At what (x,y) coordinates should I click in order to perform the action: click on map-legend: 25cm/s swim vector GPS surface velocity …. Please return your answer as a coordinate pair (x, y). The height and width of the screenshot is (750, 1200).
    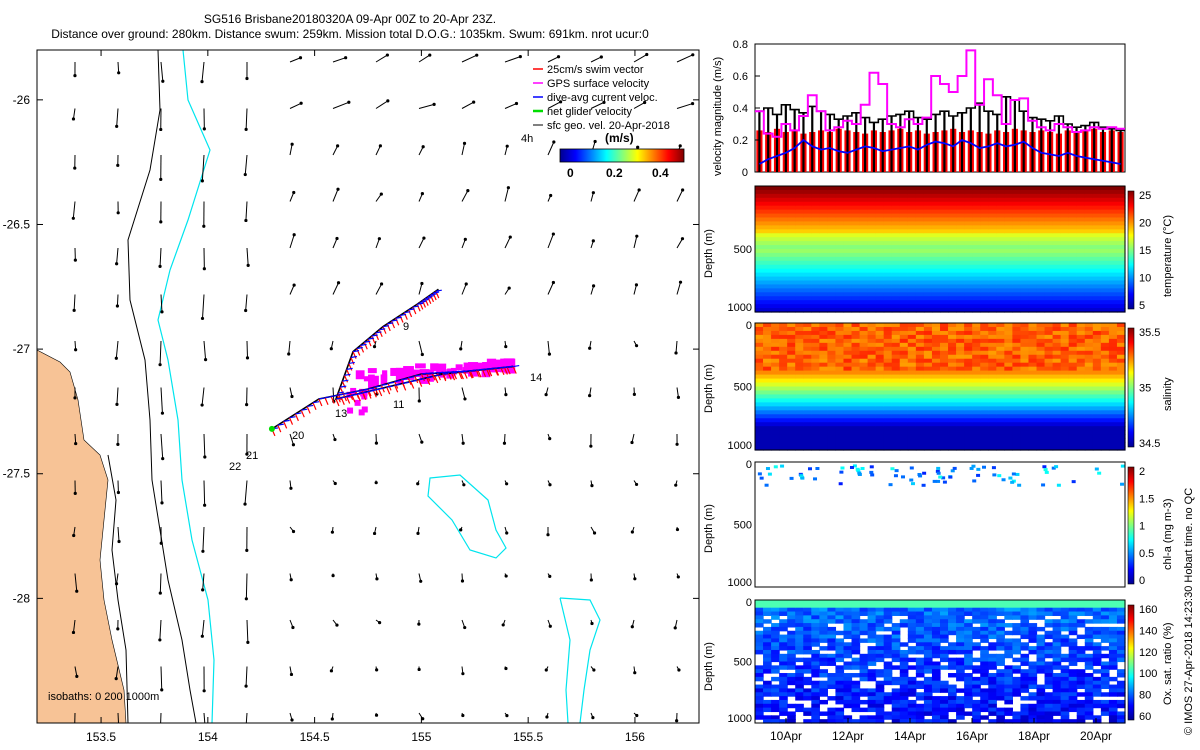
    Looking at the image, I should click on (603, 122).